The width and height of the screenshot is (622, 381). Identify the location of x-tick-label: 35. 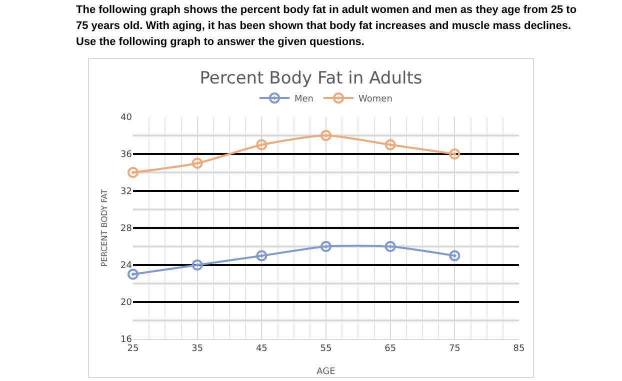
(198, 349).